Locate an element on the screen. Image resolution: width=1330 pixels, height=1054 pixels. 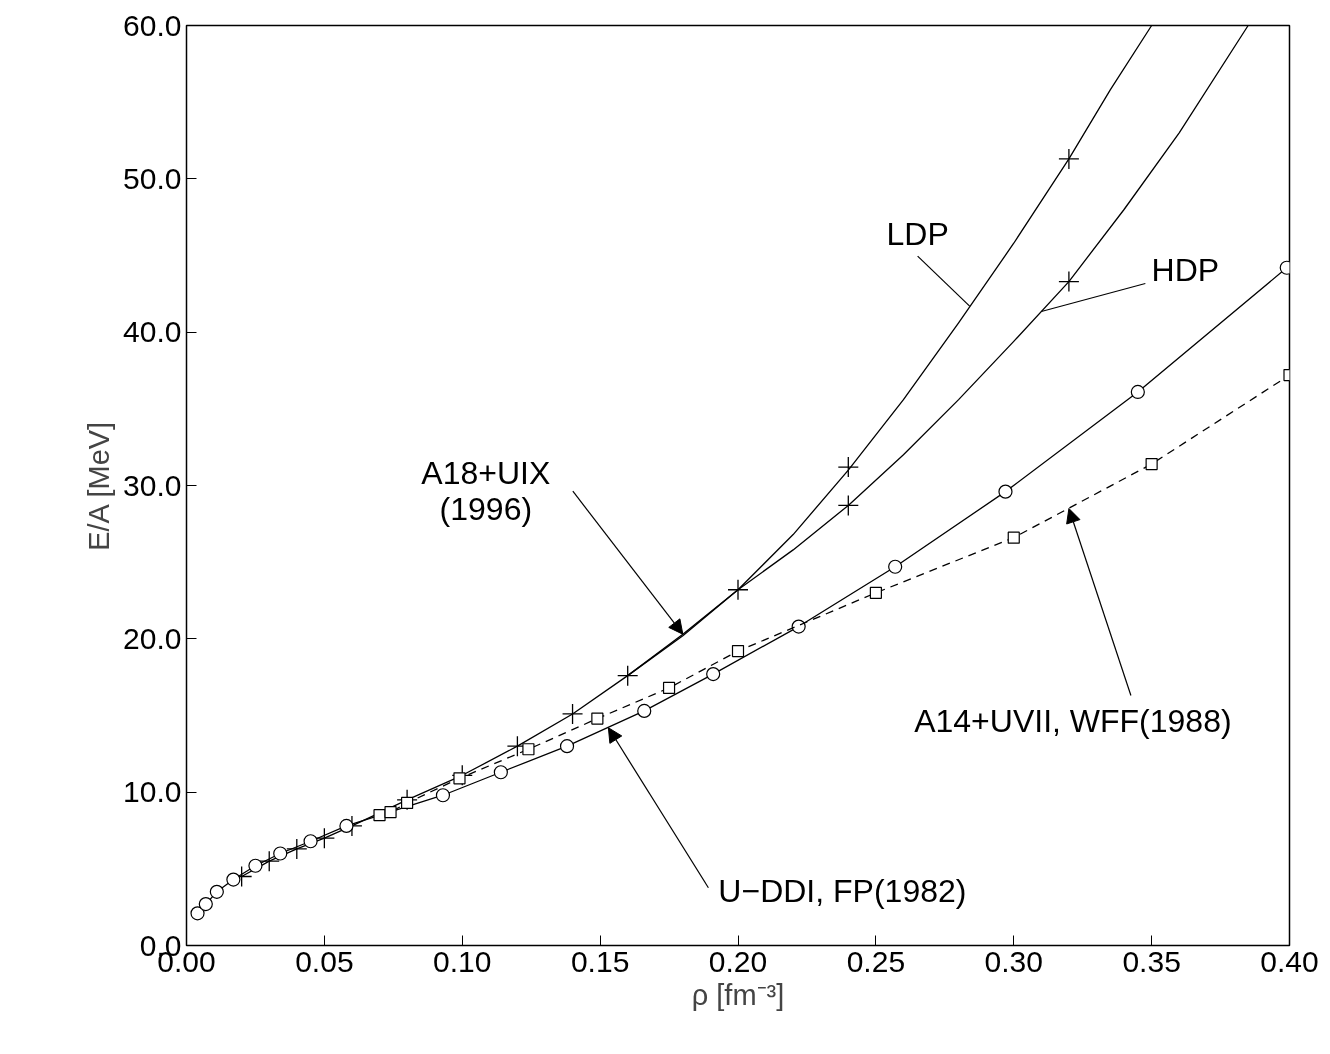
y-tick-label: 60.0 is located at coordinates (152, 25).